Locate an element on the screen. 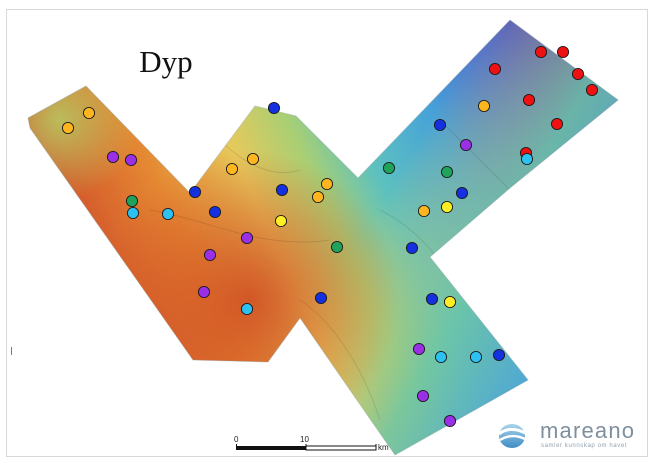 The image size is (653, 467). map-title: Dyp is located at coordinates (166, 61).